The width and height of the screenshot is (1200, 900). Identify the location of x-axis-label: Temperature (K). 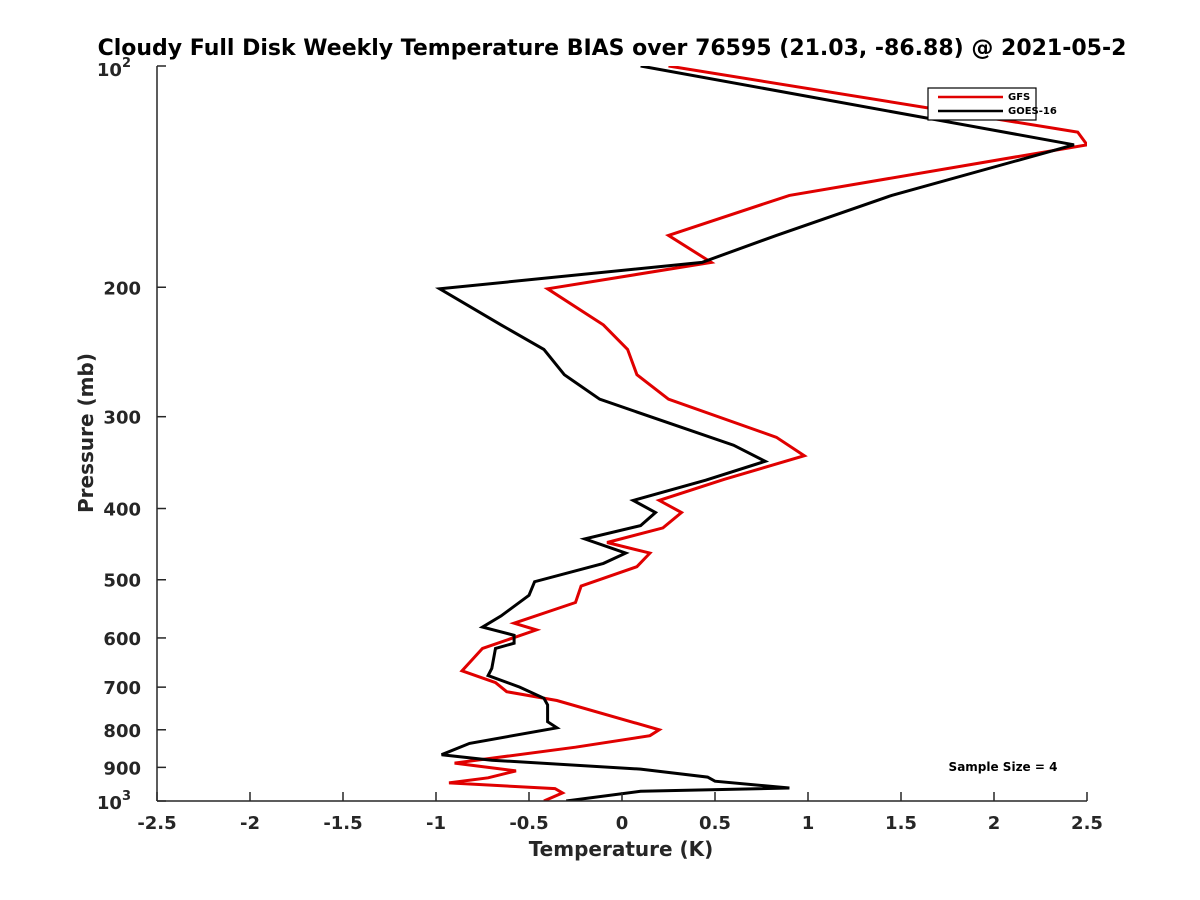
(621, 849).